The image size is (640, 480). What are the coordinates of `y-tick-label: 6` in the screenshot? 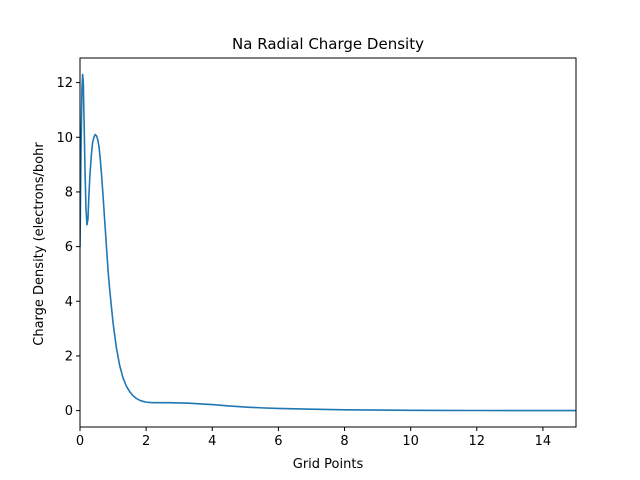 It's located at (69, 247).